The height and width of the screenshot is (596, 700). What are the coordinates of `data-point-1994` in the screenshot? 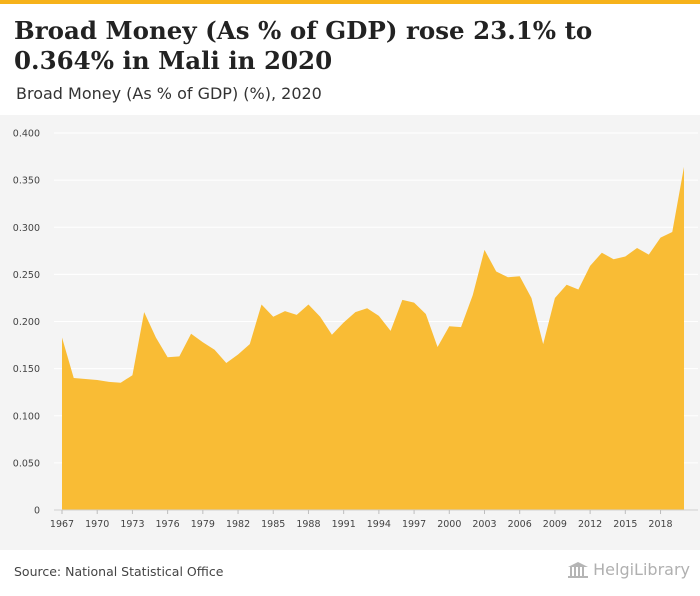 It's located at (379, 316).